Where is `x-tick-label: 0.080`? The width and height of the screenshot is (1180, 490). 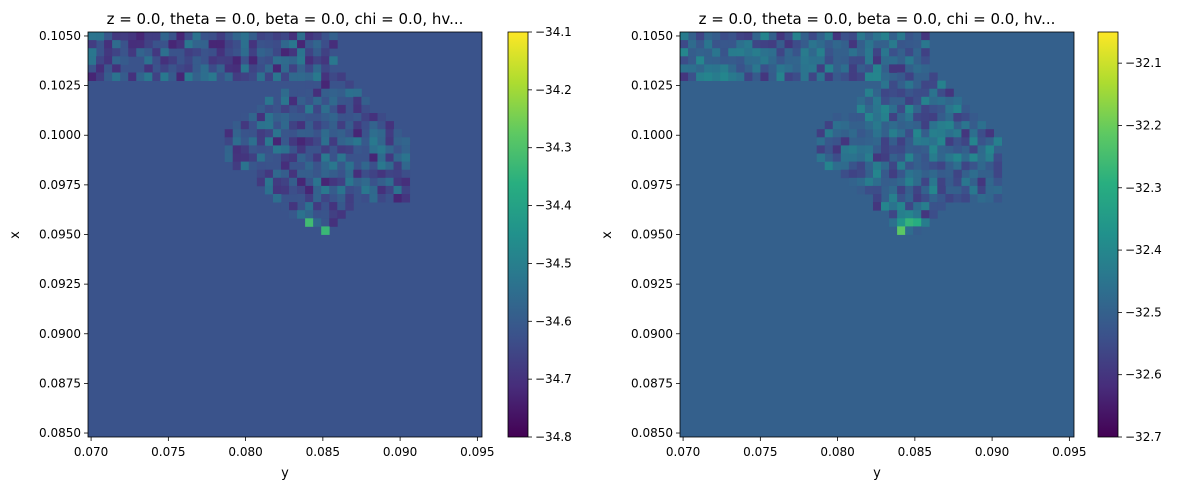
x-tick-label: 0.080 is located at coordinates (837, 452).